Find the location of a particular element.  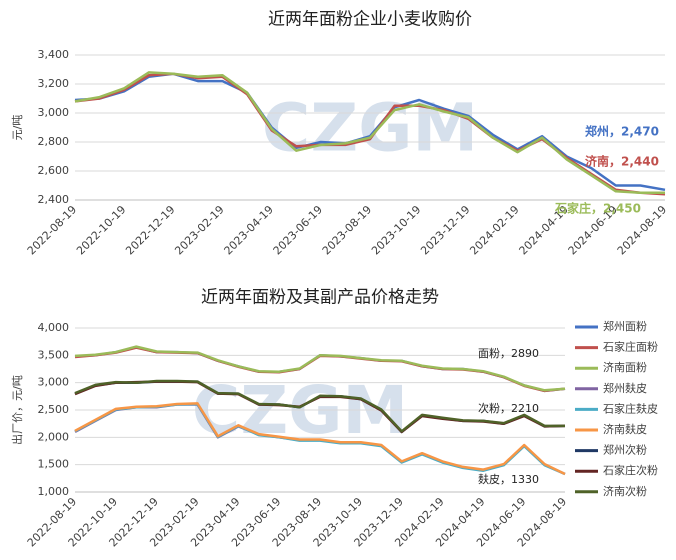

annotation: 郑州，2,470 is located at coordinates (622, 131).